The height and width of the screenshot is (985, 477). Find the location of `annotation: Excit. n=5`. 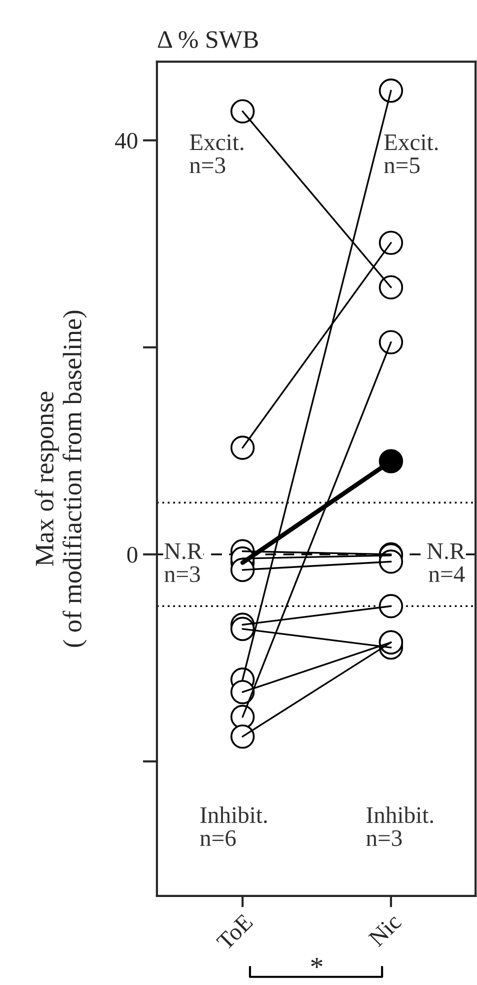

annotation: Excit. n=5 is located at coordinates (411, 154).